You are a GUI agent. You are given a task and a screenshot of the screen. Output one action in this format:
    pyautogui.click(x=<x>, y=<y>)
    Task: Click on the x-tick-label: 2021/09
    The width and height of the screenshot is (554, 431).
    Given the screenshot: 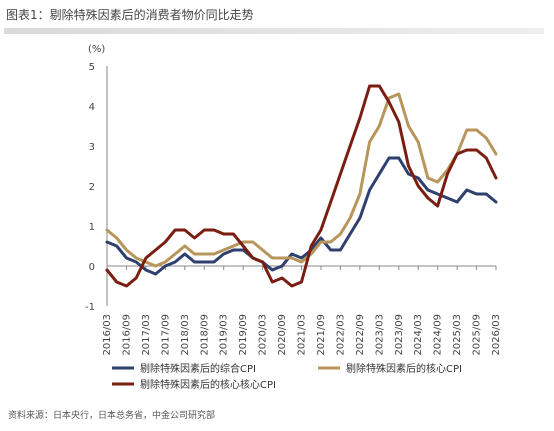 What is the action you would take?
    pyautogui.click(x=321, y=335)
    